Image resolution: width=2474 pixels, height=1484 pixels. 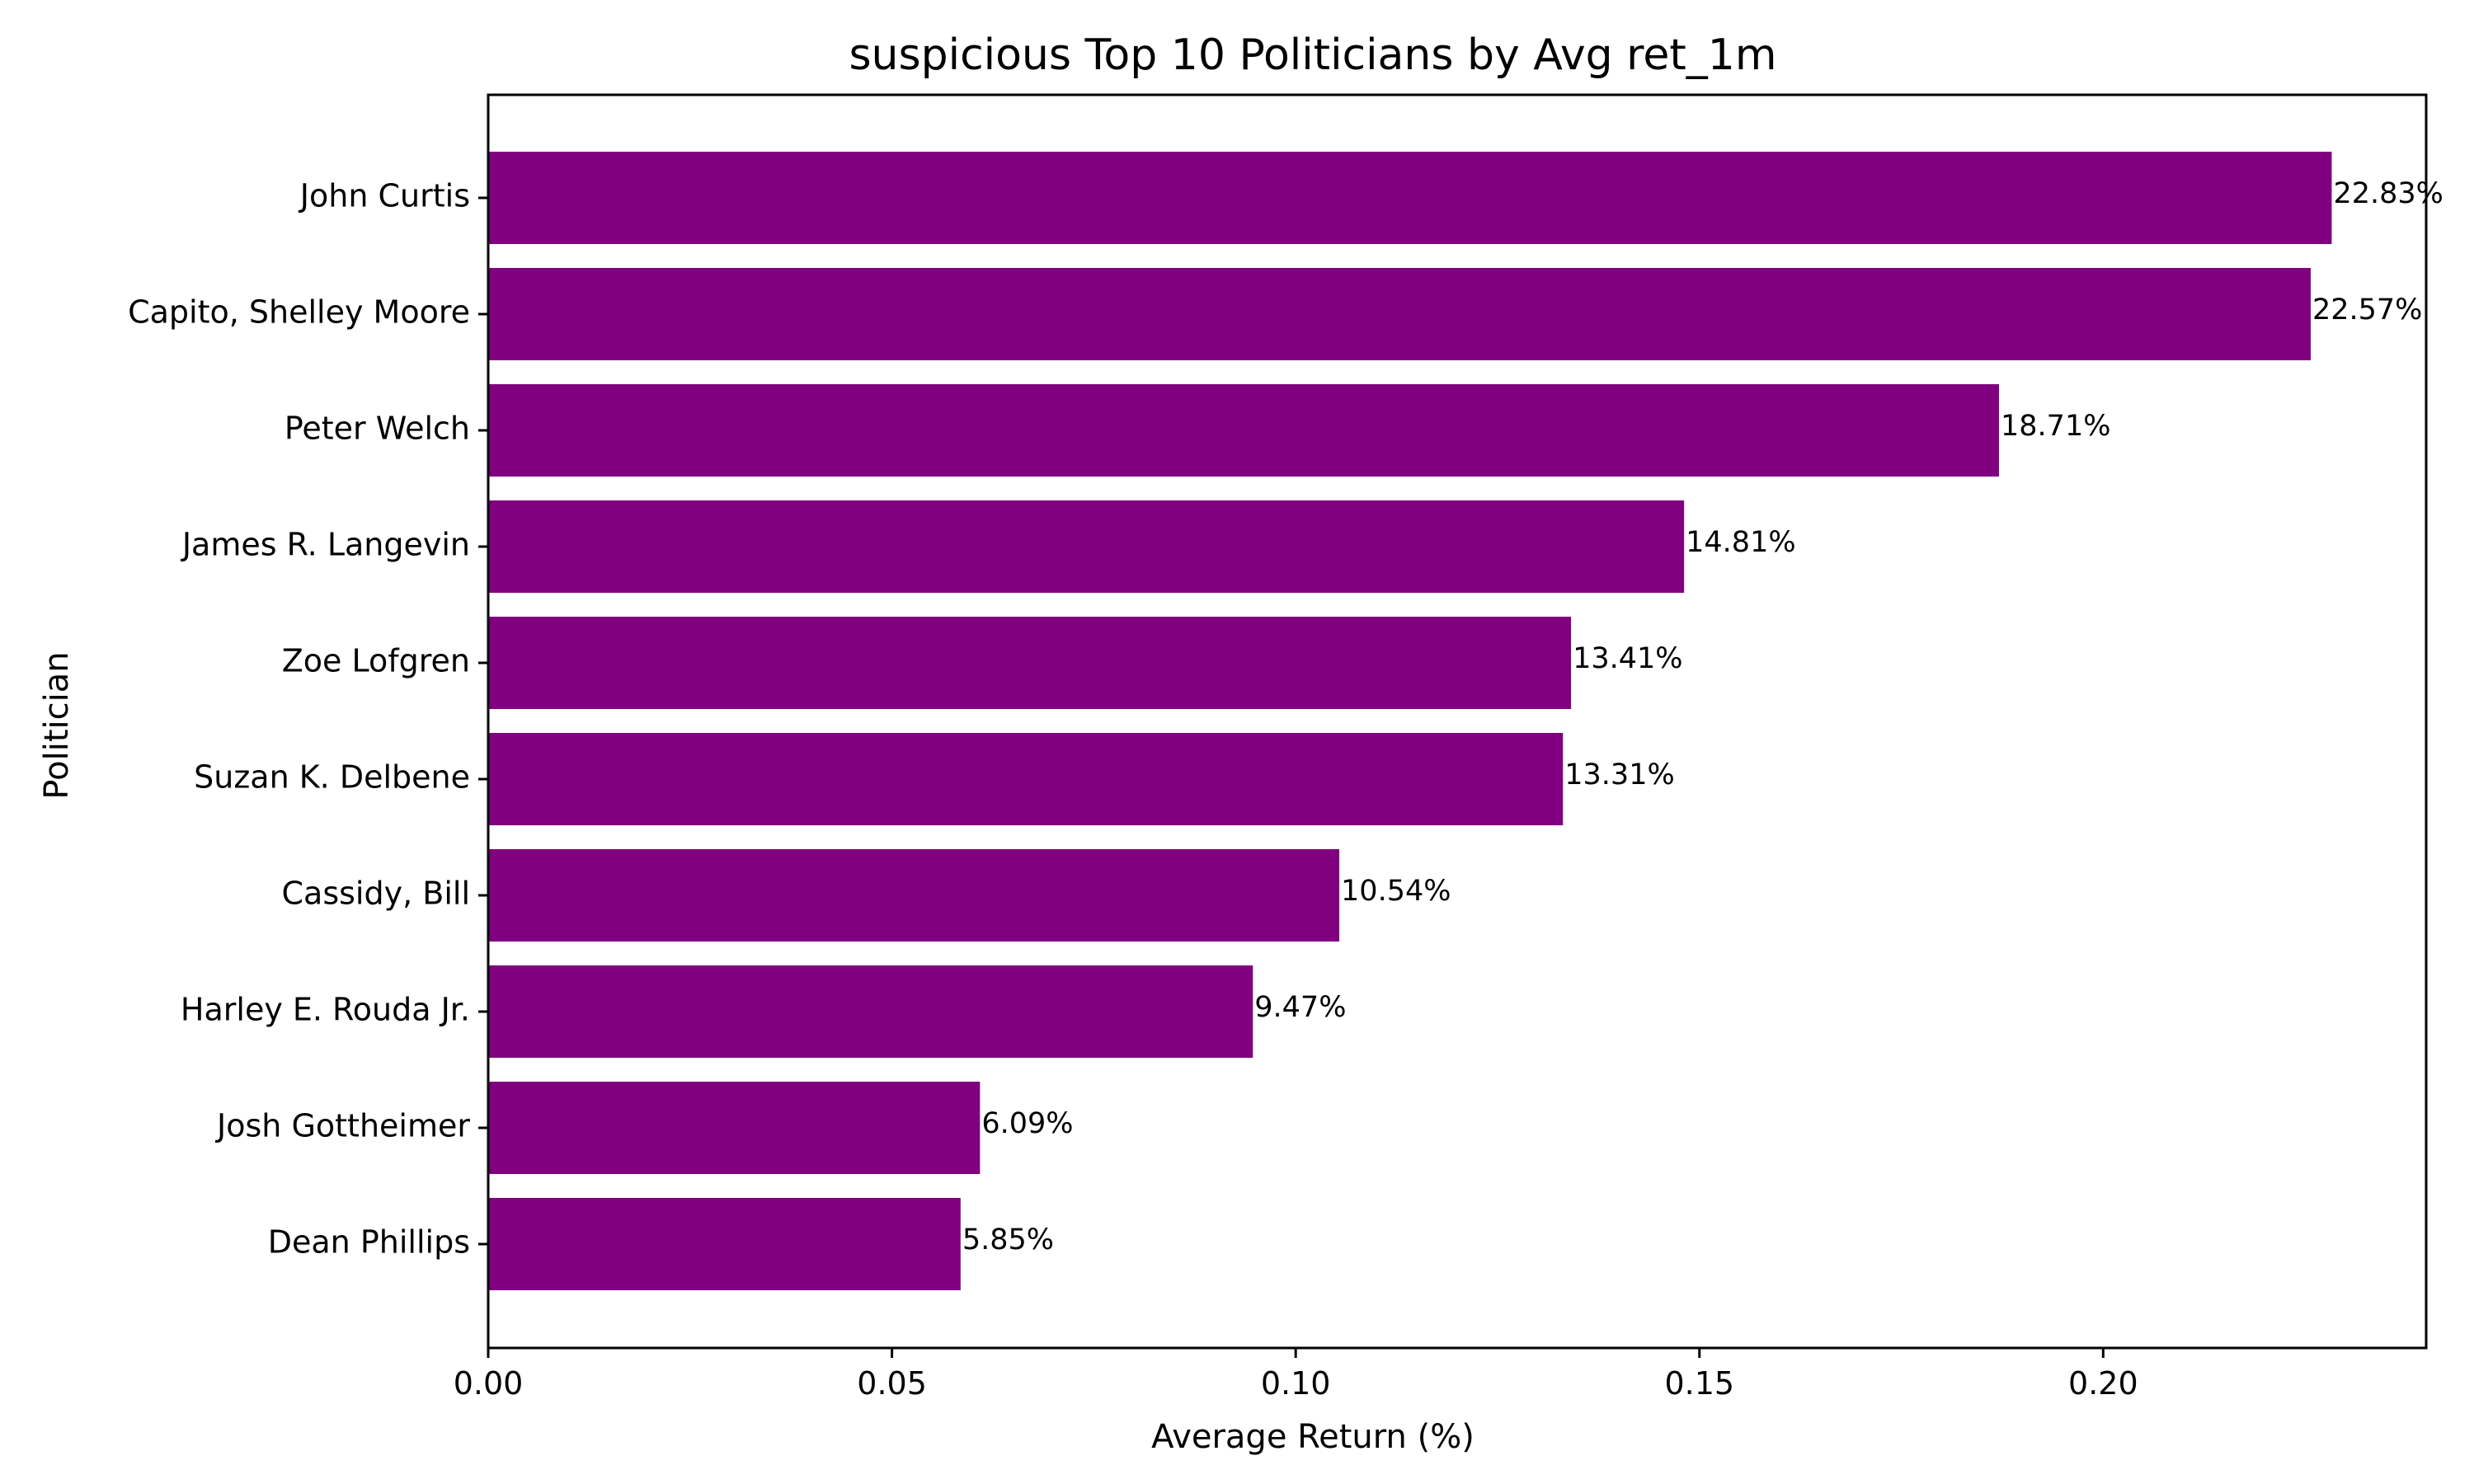 I want to click on x-tick-label: 0.05, so click(x=892, y=1383).